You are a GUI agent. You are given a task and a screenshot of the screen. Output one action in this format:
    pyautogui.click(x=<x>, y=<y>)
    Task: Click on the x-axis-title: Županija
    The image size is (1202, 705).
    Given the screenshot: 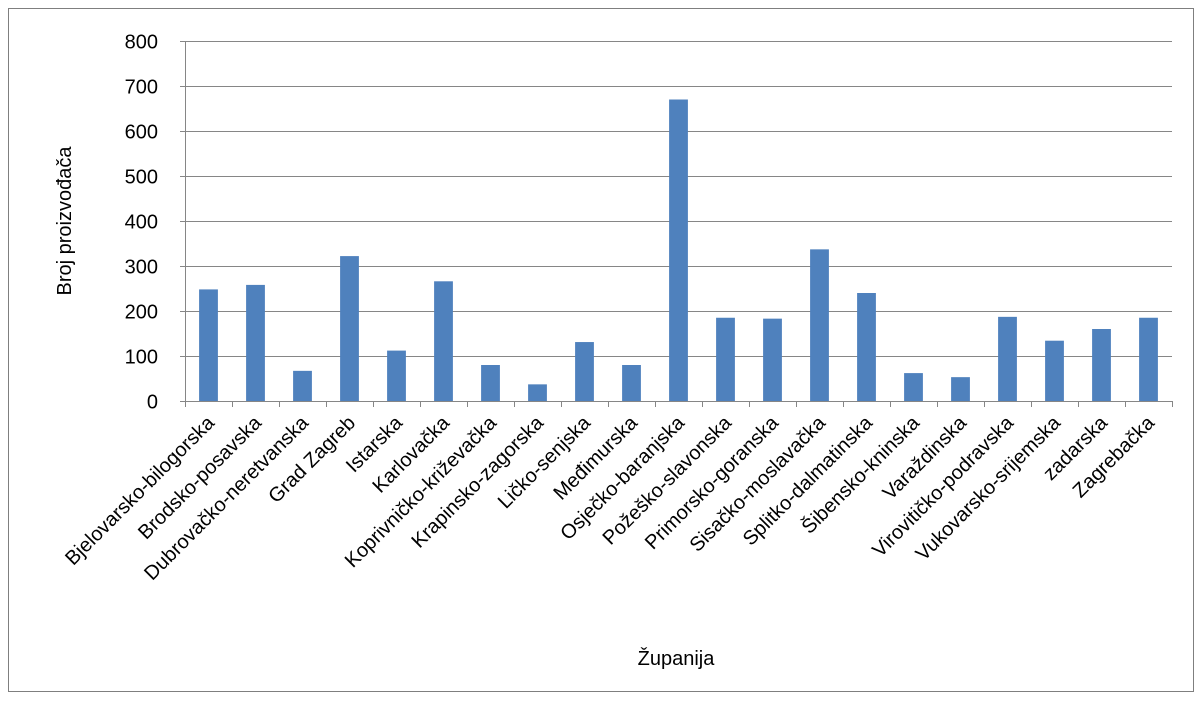 What is the action you would take?
    pyautogui.click(x=677, y=658)
    